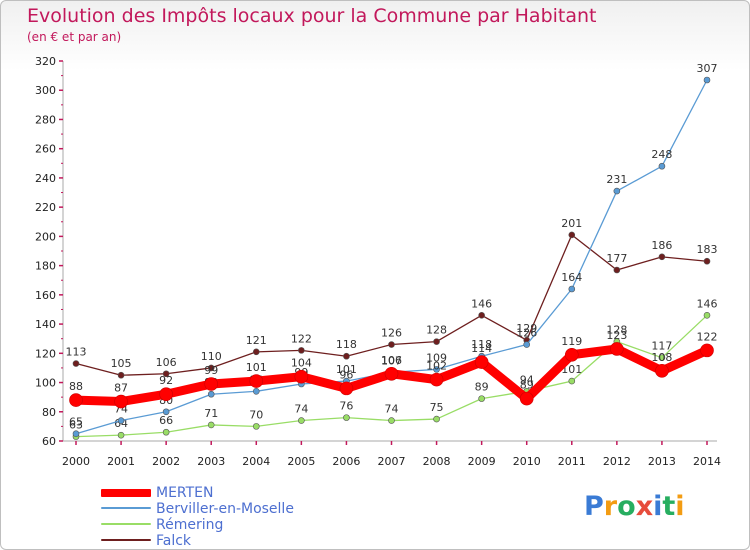 The width and height of the screenshot is (750, 550). Describe the element at coordinates (616, 330) in the screenshot. I see `data-label-r-mering: 128` at that location.